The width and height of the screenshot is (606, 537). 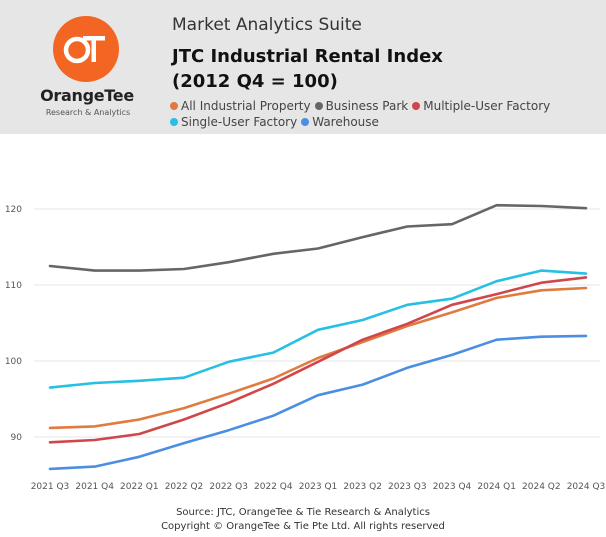 I want to click on legend-item: Business Park, so click(x=361, y=106).